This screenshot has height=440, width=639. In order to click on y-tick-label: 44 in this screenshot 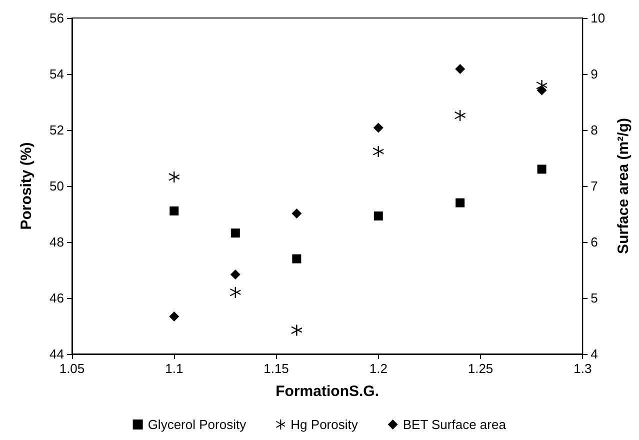, I will do `click(57, 354)`.